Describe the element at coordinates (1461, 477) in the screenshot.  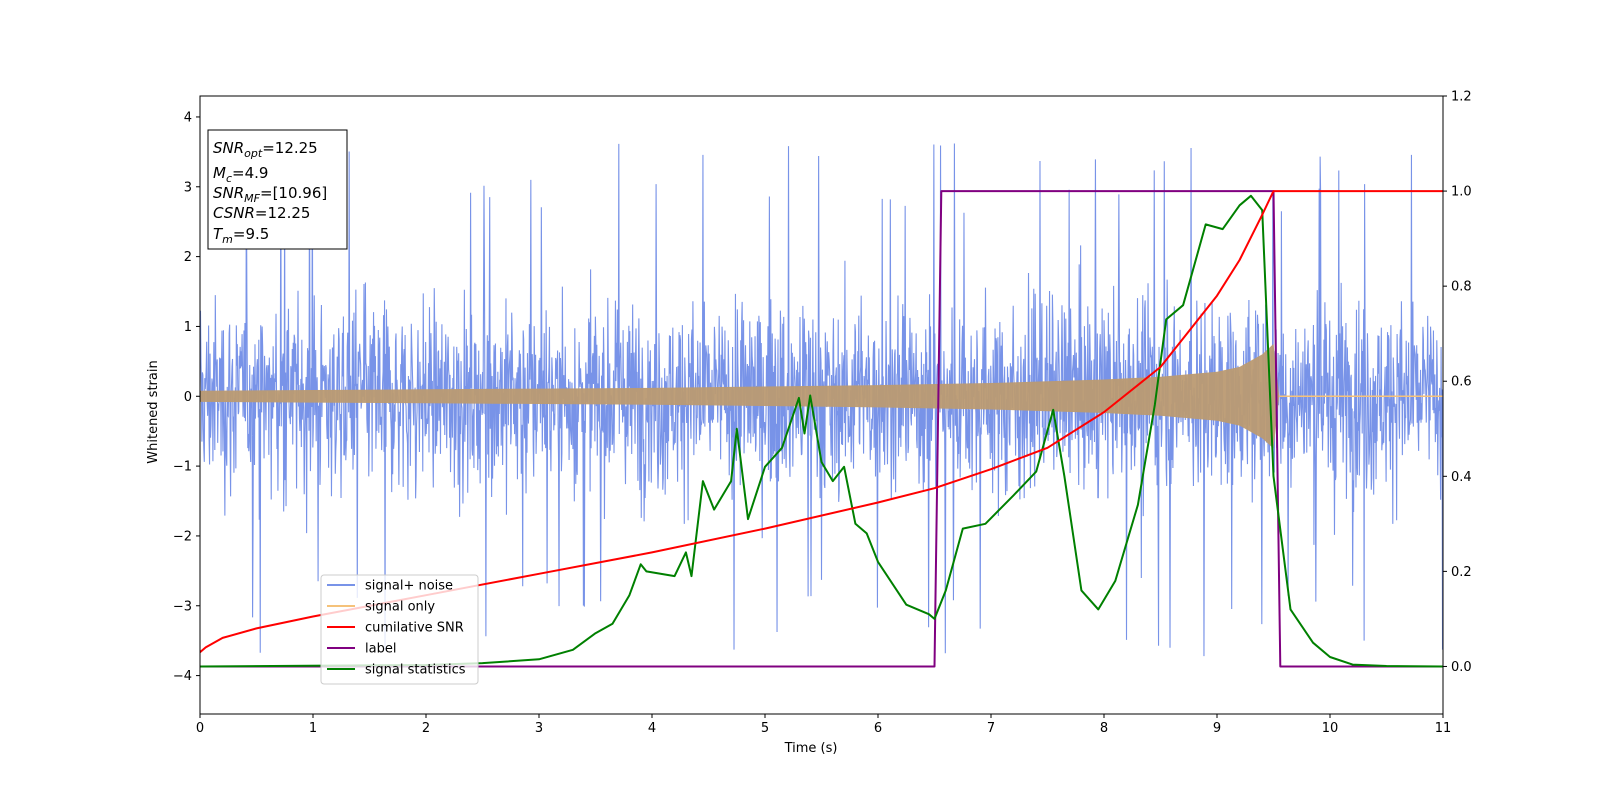
I see `y-right-tick-label: 0.4` at that location.